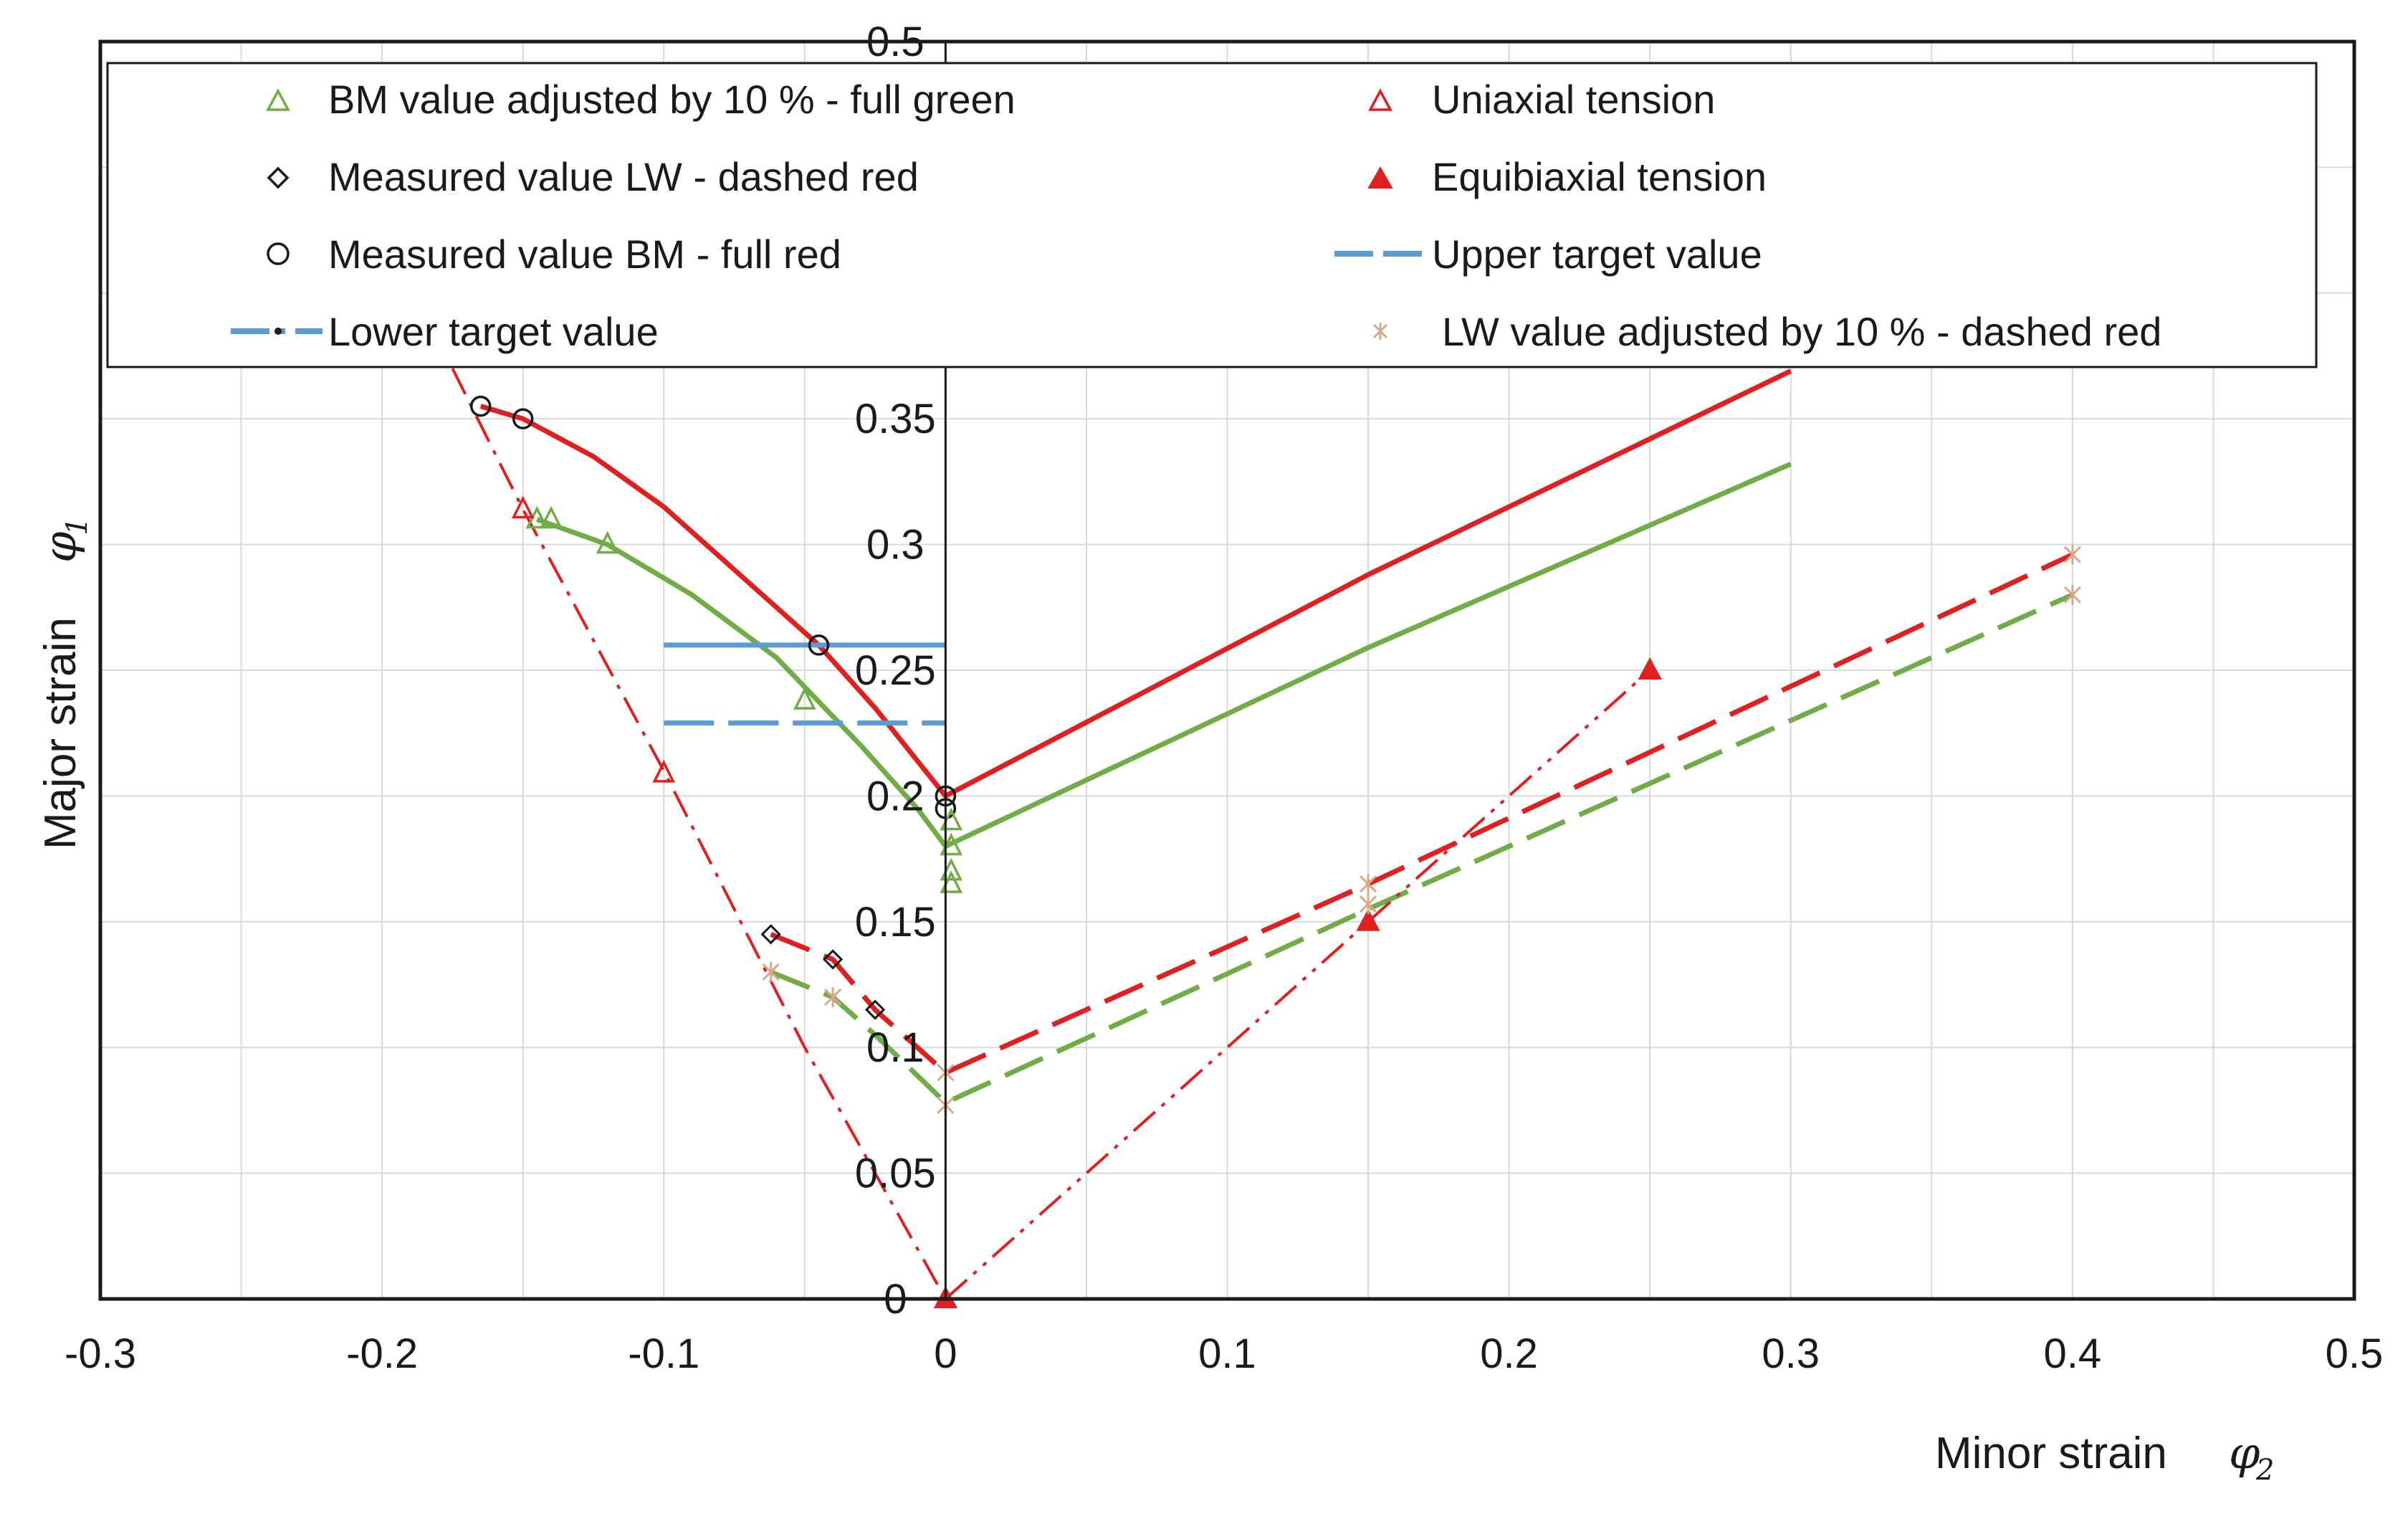  I want to click on legend-label-bm-measured: Measured value BM - full red, so click(584, 254).